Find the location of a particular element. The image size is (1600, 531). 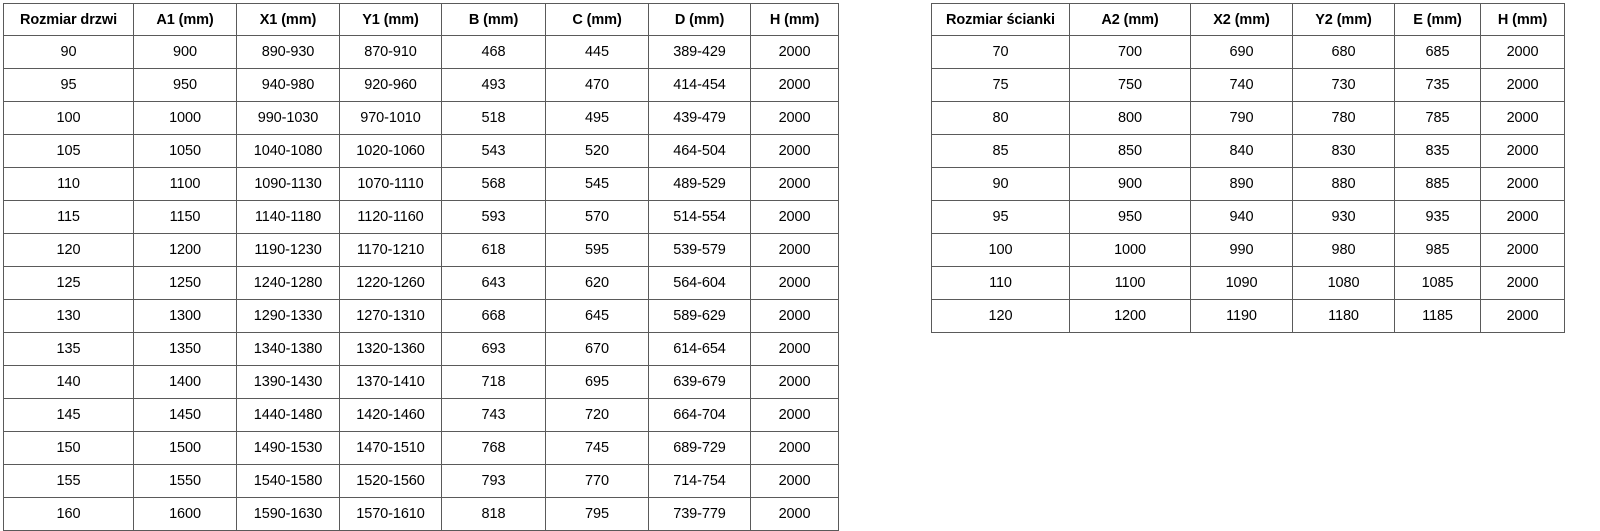

table-cell: 1050 is located at coordinates (185, 151).